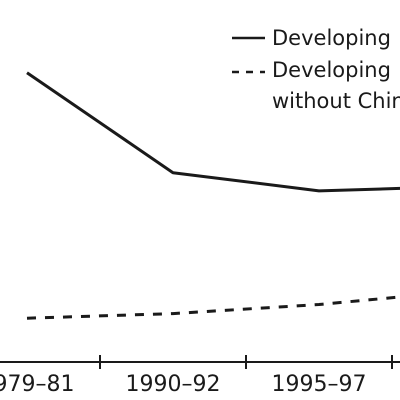  I want to click on legend-label-developing-without-china-line1: Developing, so click(331, 70).